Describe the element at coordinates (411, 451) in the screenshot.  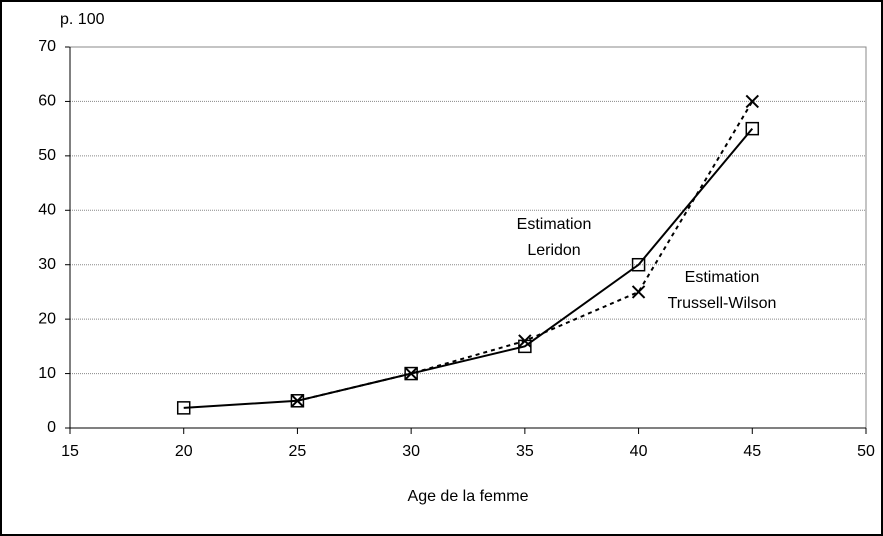
I see `x-tick-label: 30` at that location.